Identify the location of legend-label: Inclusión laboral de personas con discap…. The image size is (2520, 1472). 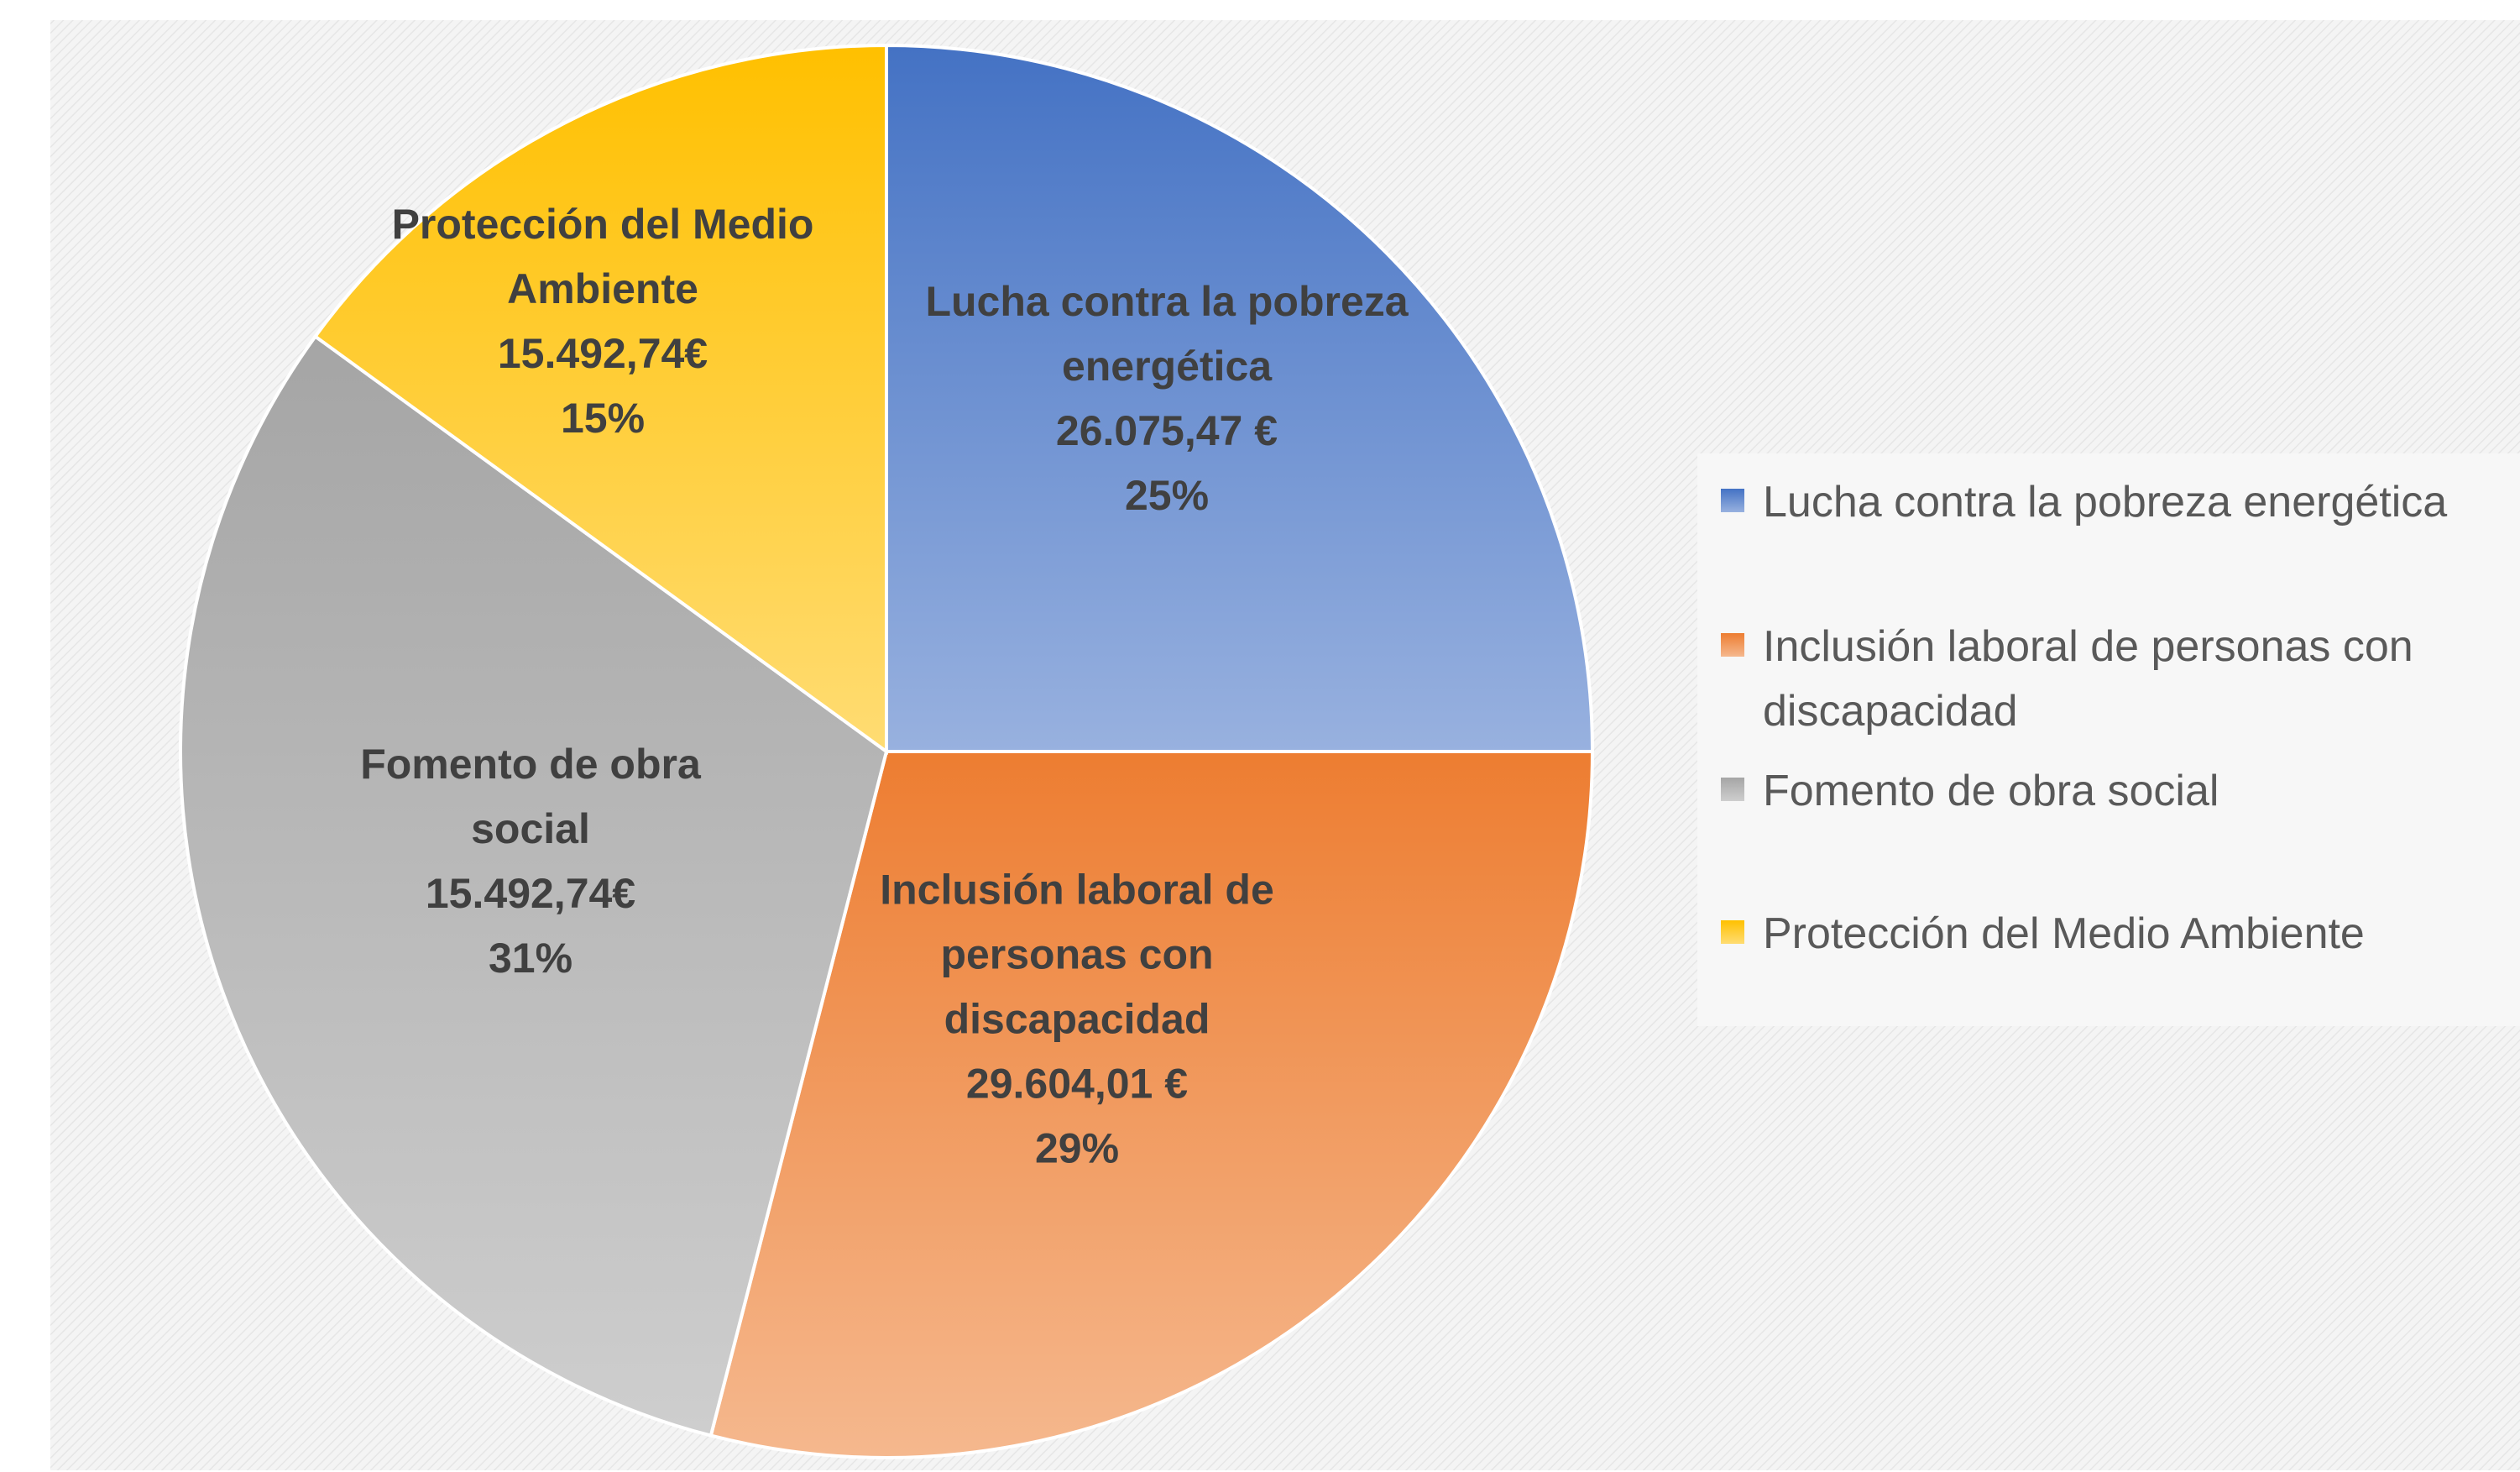
(2088, 679).